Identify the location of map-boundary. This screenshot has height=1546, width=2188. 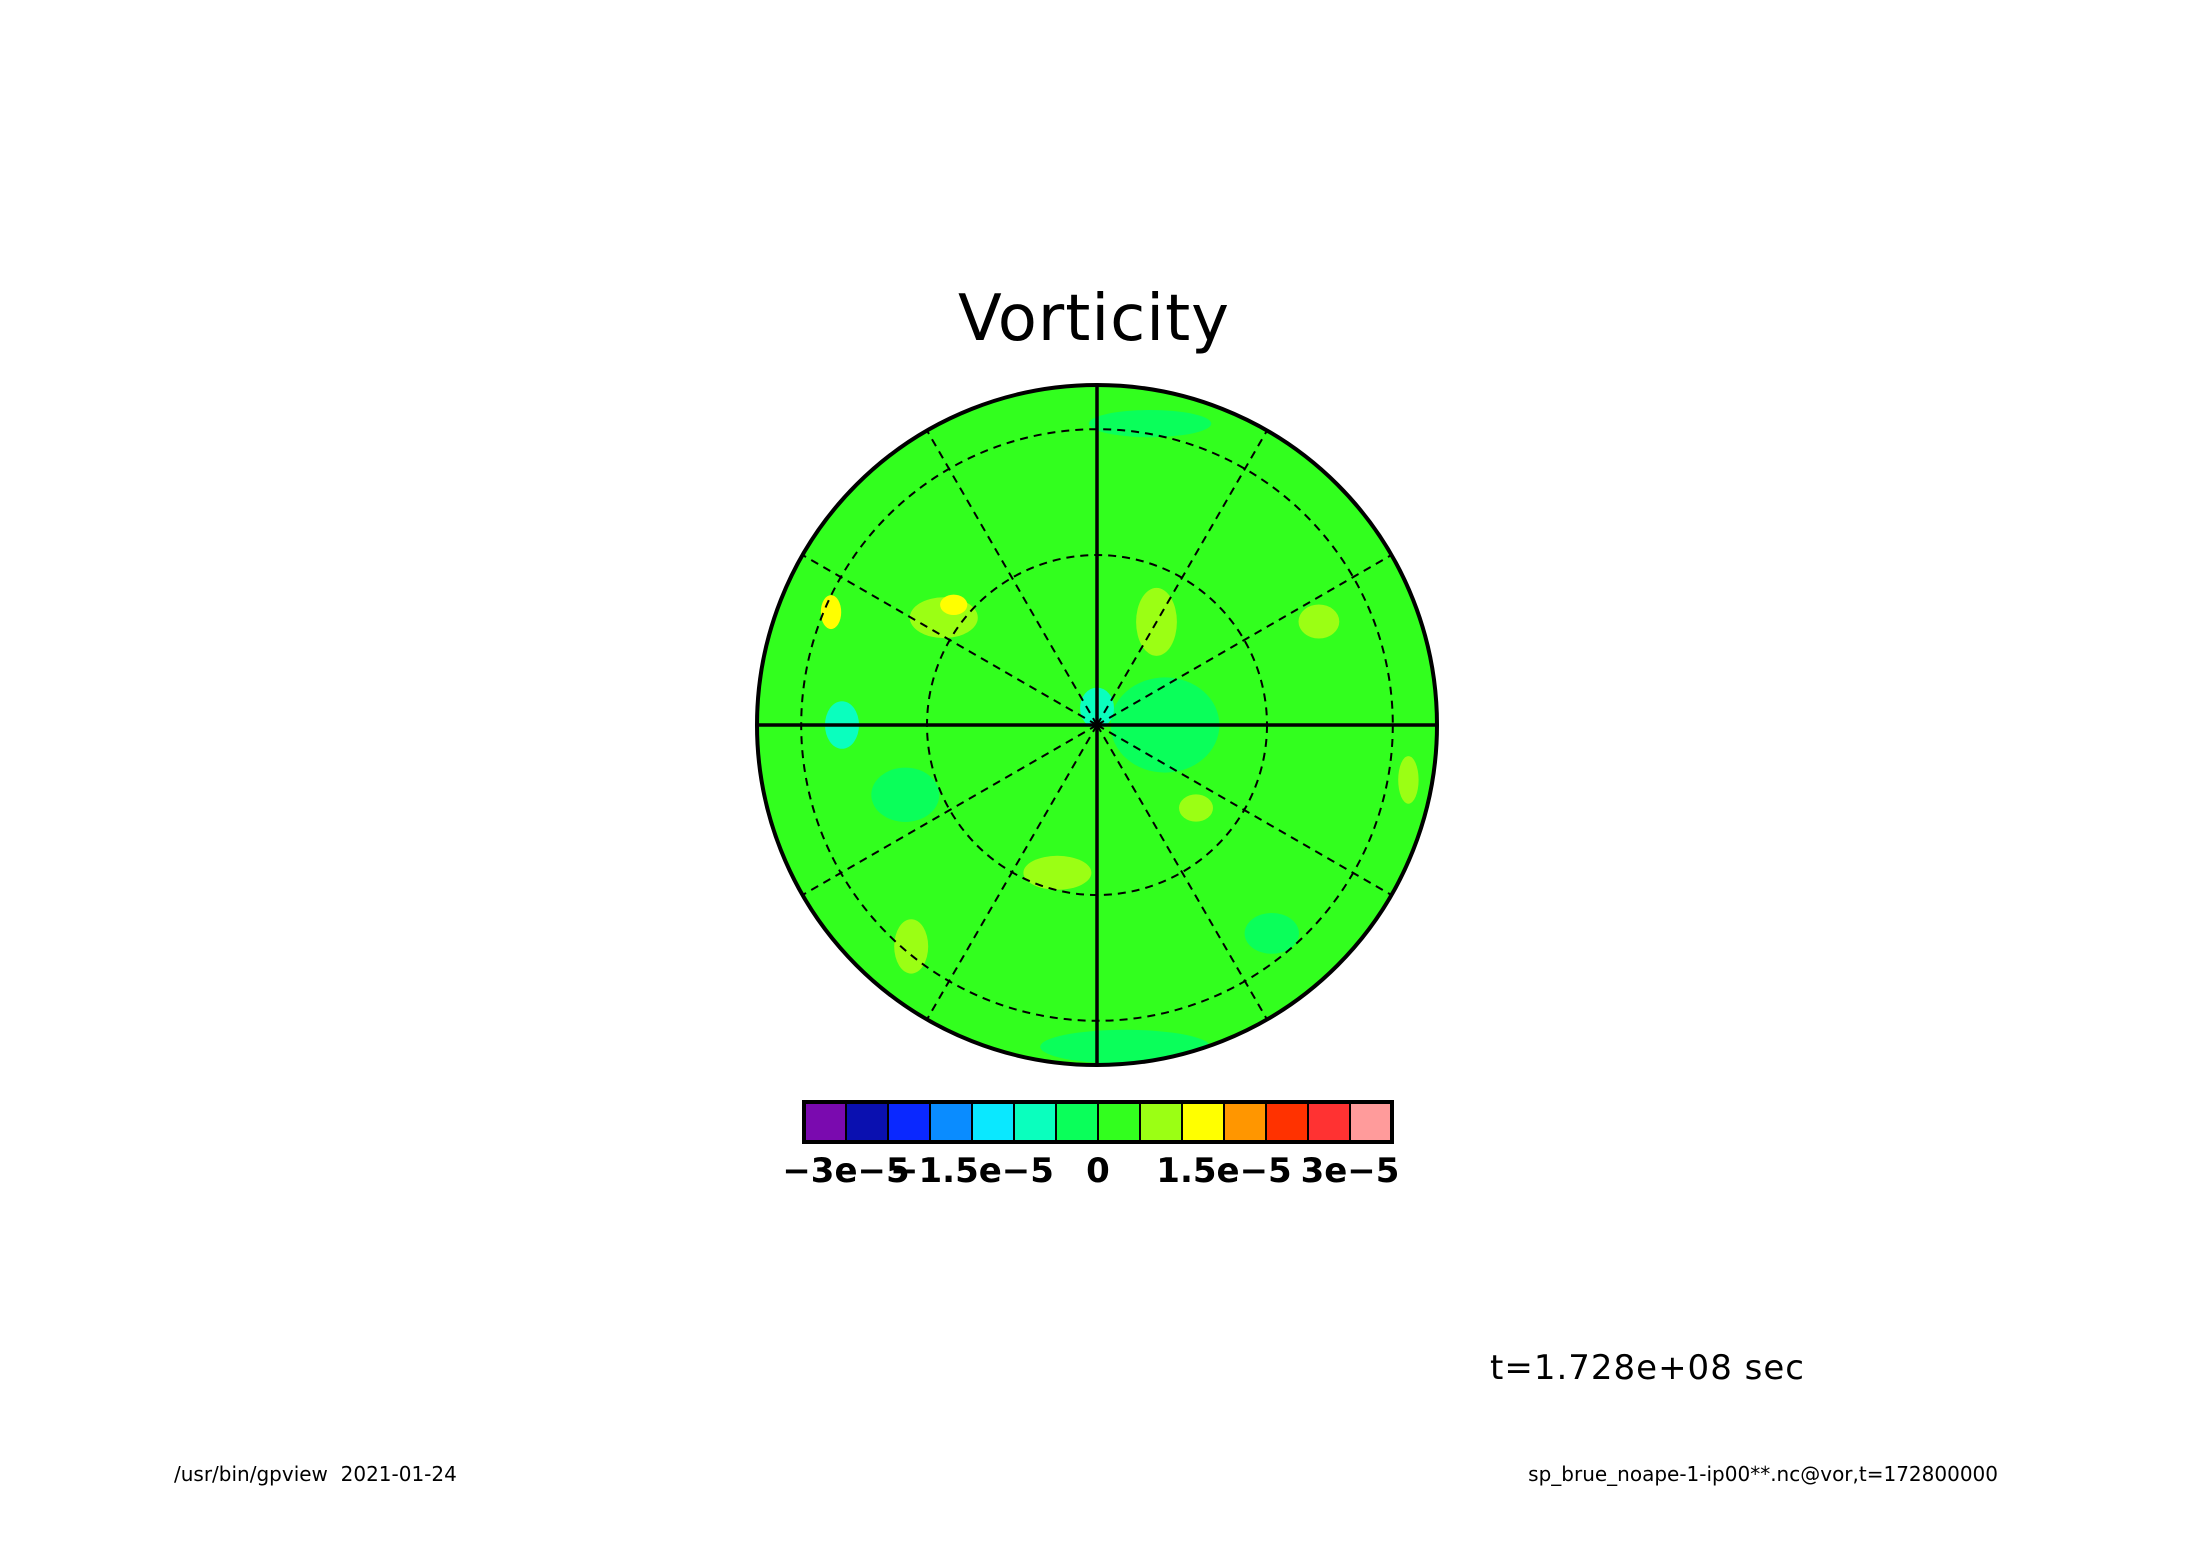
(1097, 725).